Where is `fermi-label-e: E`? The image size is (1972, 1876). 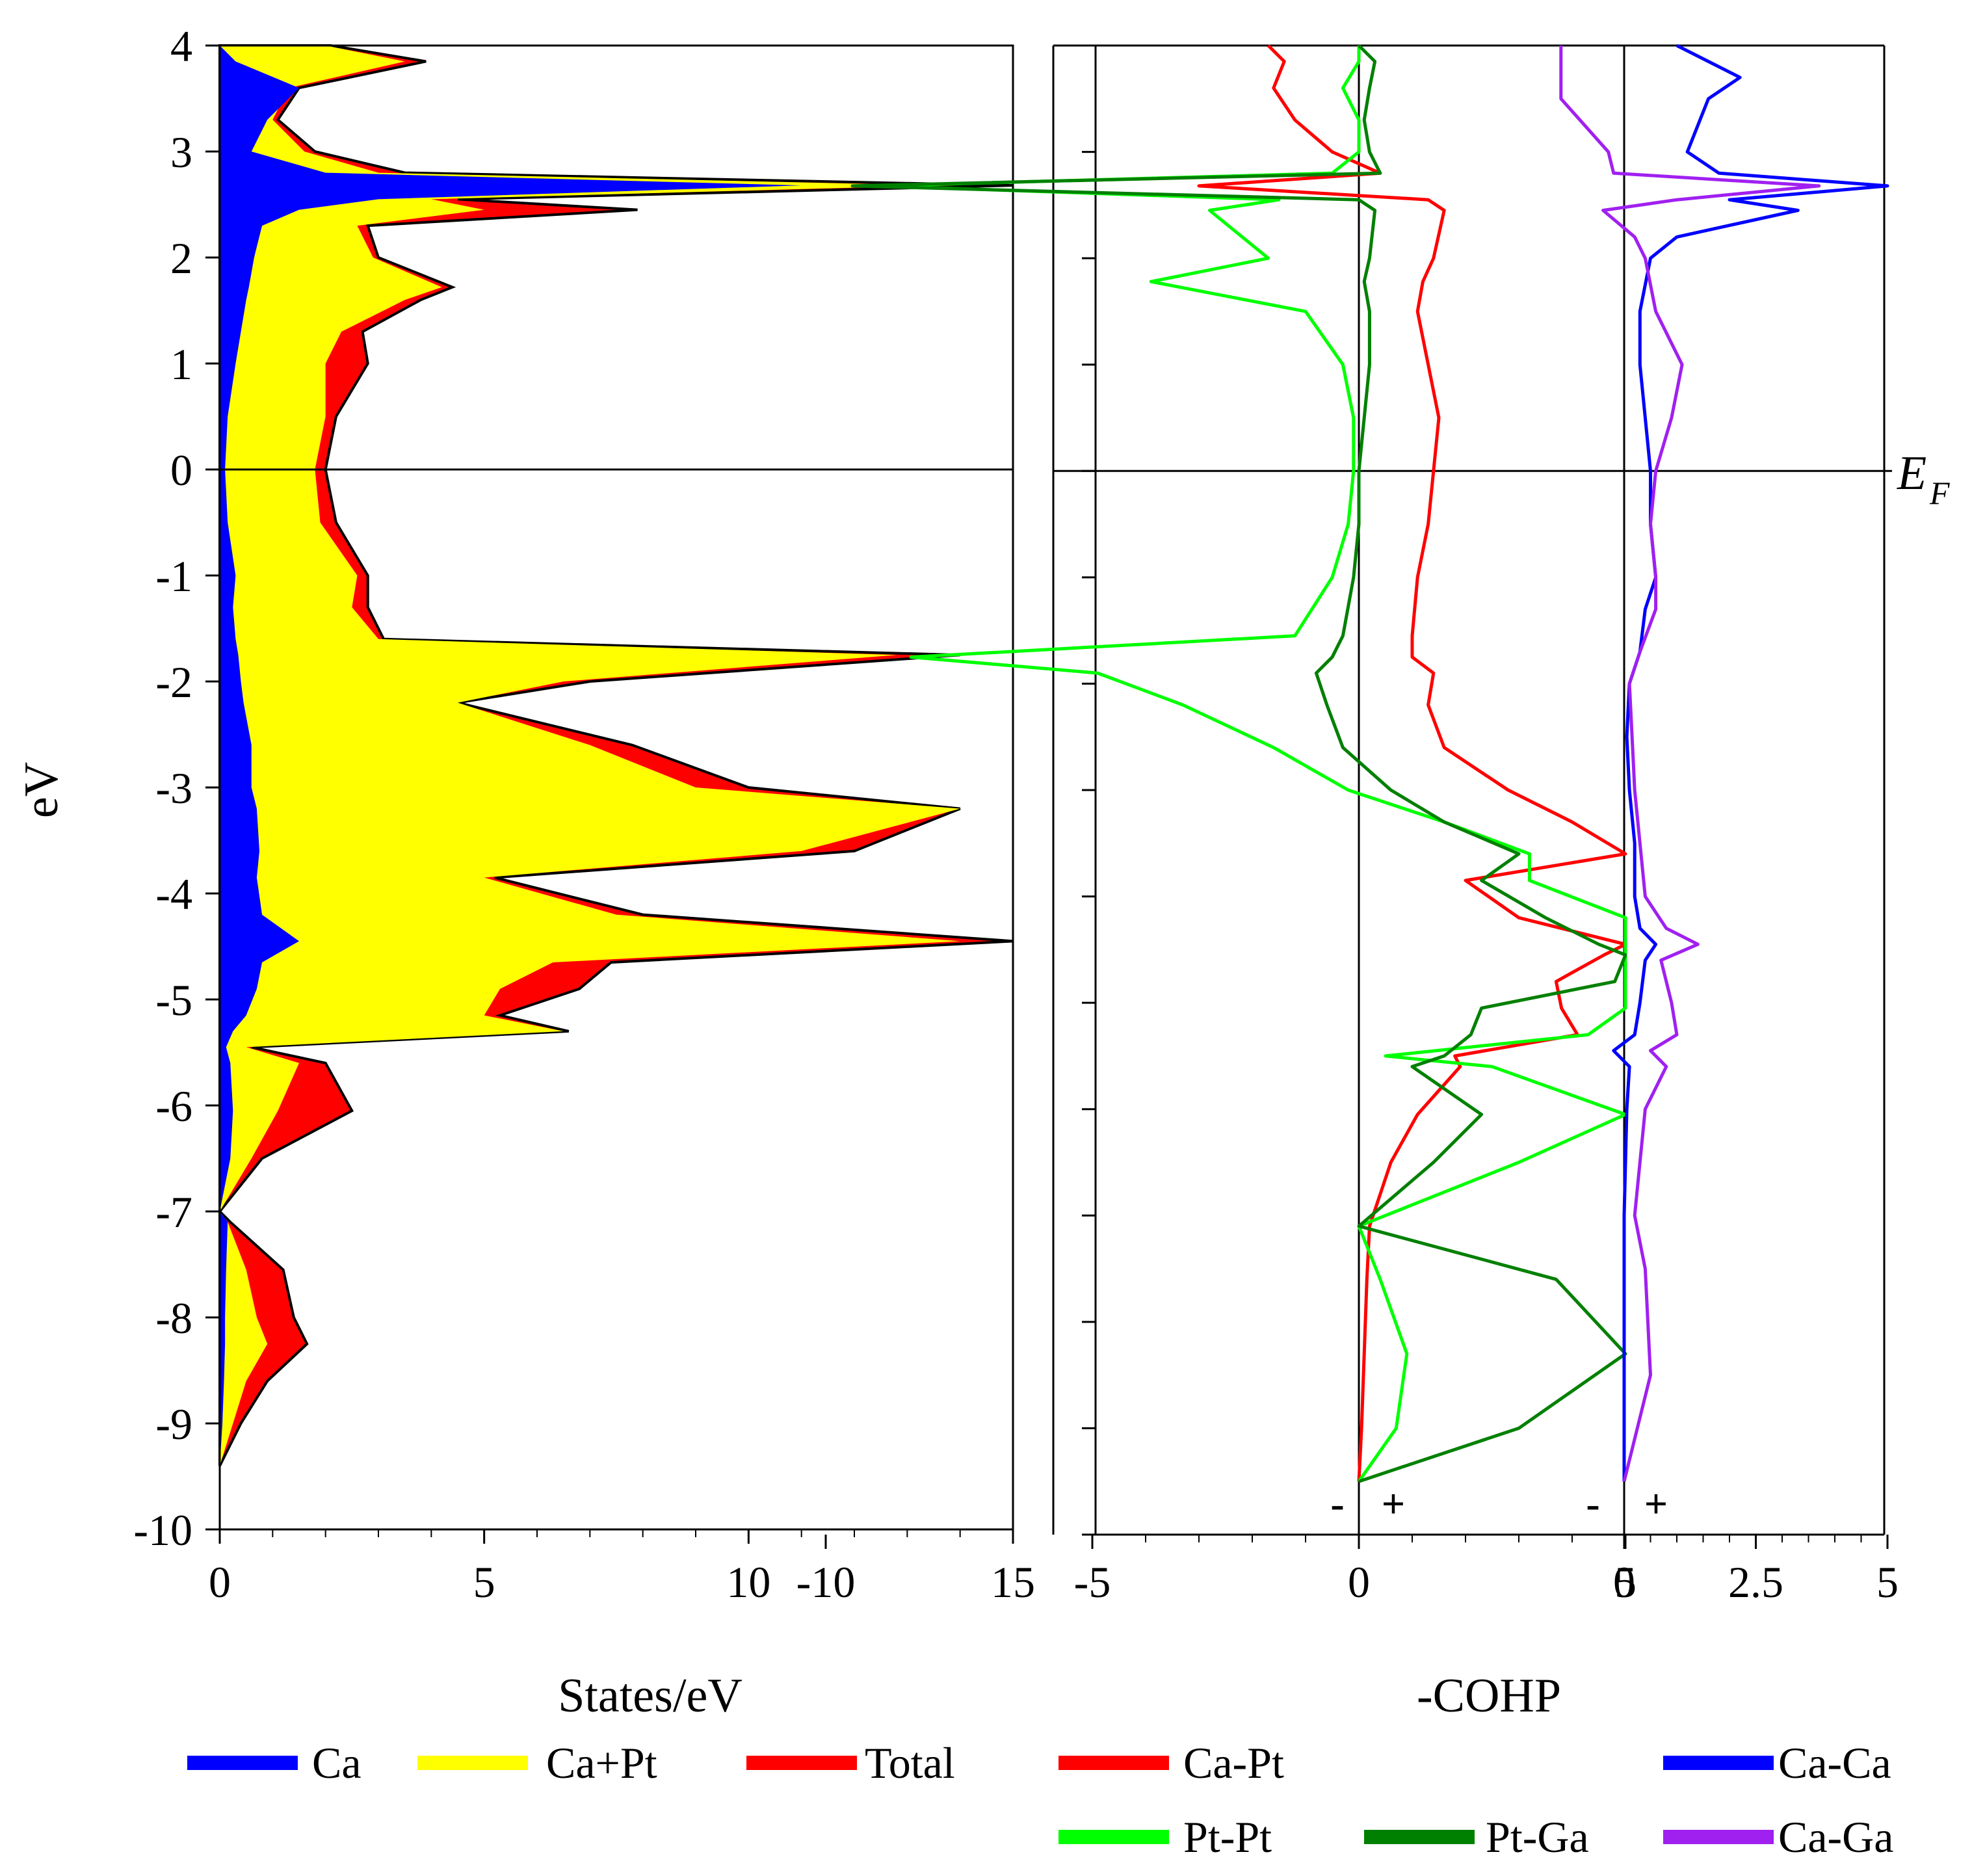
fermi-label-e: E is located at coordinates (1912, 473).